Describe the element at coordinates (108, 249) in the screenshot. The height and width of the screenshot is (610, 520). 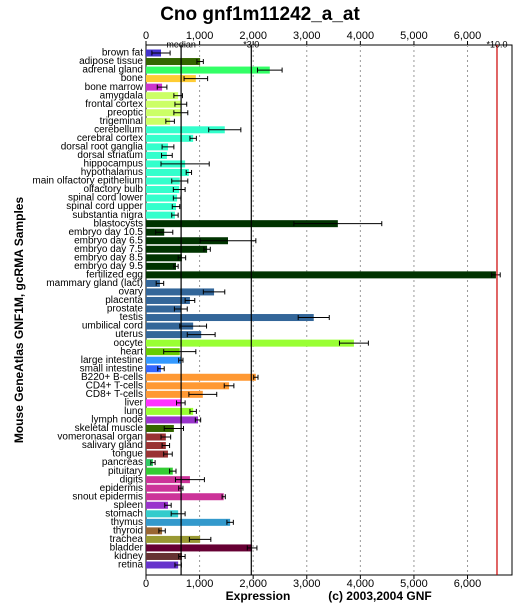
I see `category-label: embryo day 7.5` at that location.